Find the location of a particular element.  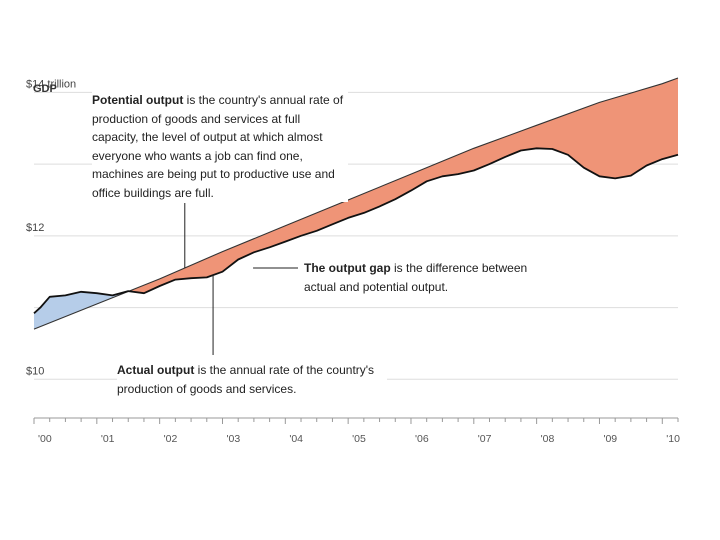

y-tick-label: $12 is located at coordinates (35, 228).